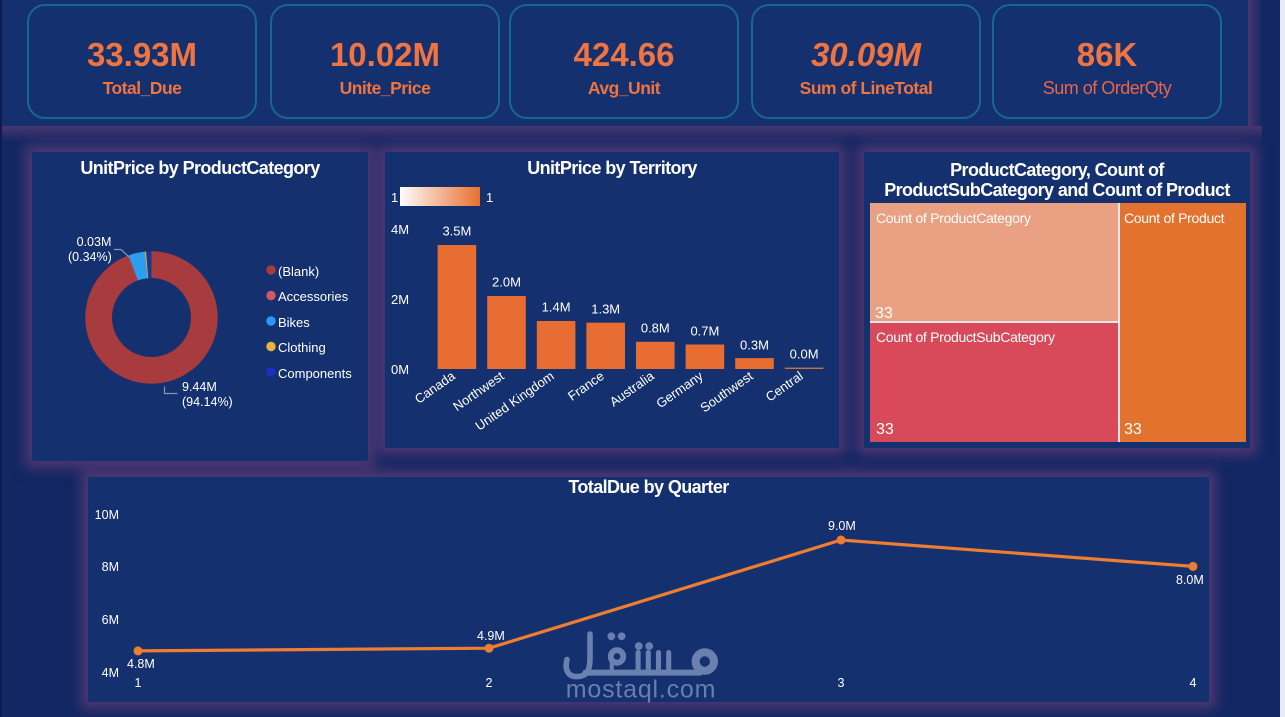 This screenshot has width=1285, height=717. Describe the element at coordinates (1193, 683) in the screenshot. I see `svg-text: 4` at that location.